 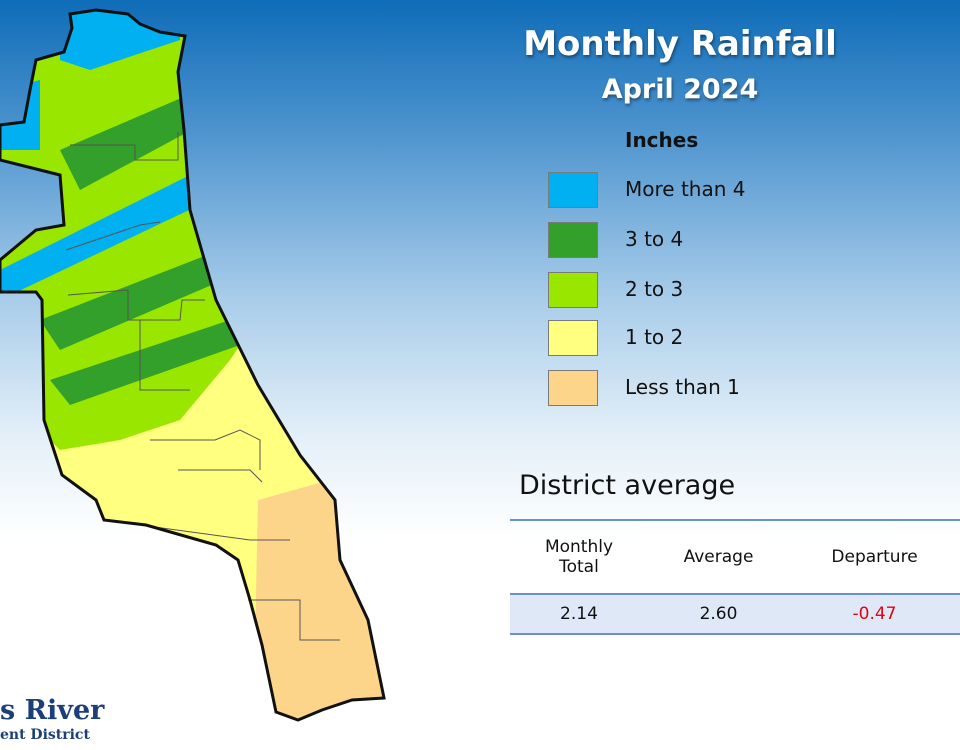 What do you see at coordinates (874, 614) in the screenshot?
I see `departure-value: -0.47` at bounding box center [874, 614].